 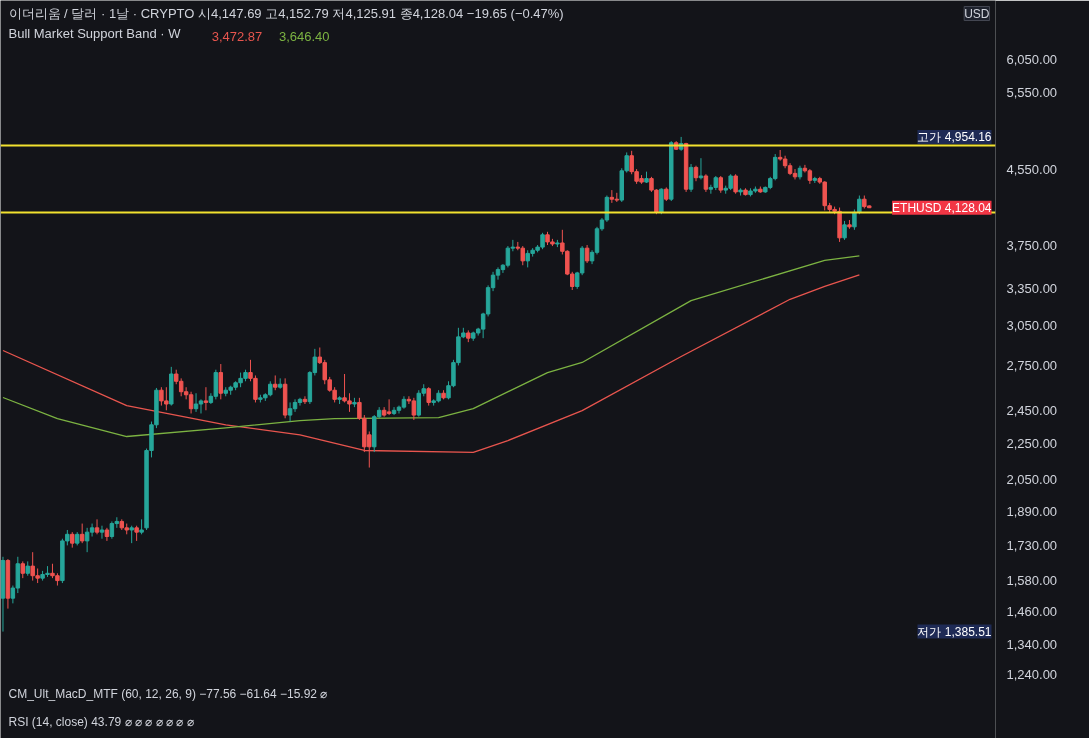 I want to click on text: 3,646.40, so click(x=304, y=36).